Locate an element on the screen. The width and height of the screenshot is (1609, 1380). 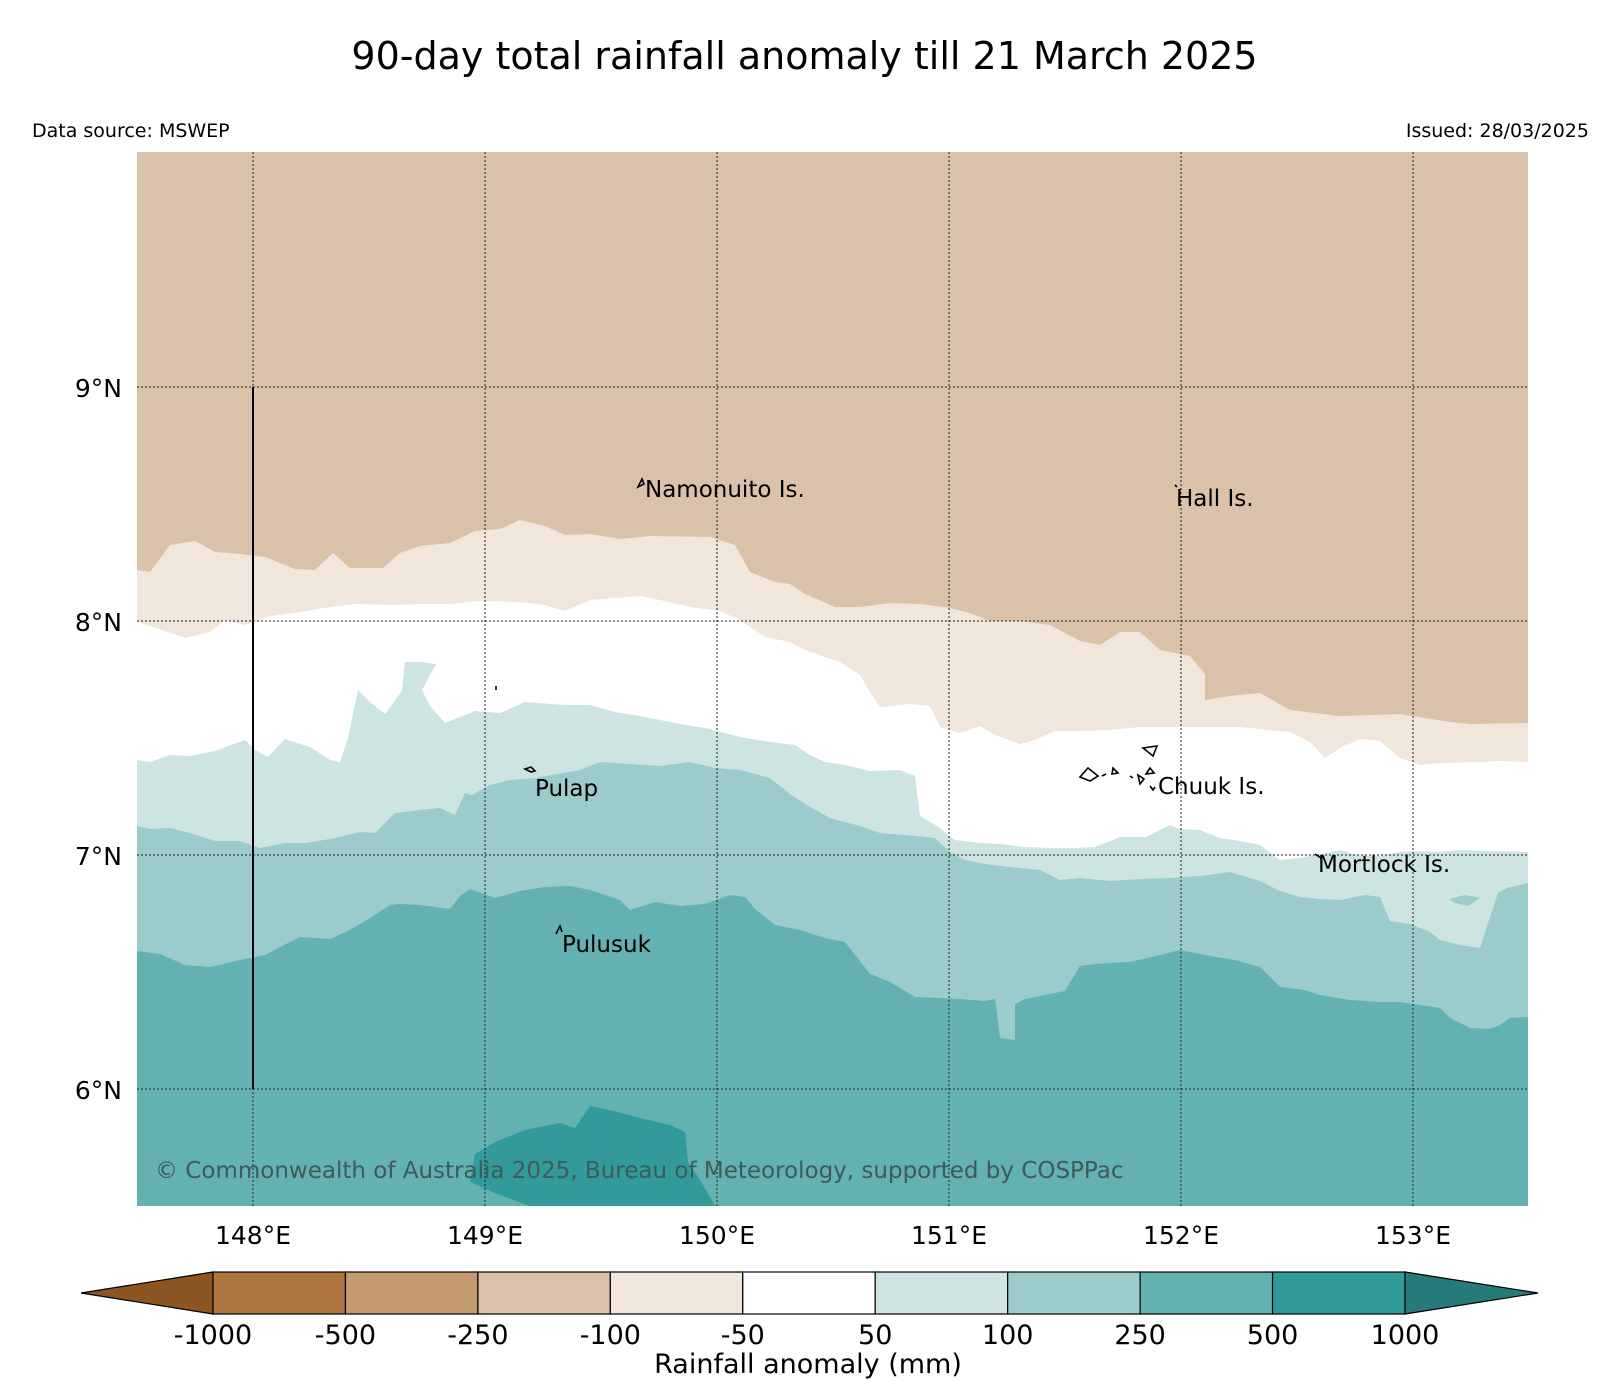
label-pulap: Pulap is located at coordinates (566, 789).